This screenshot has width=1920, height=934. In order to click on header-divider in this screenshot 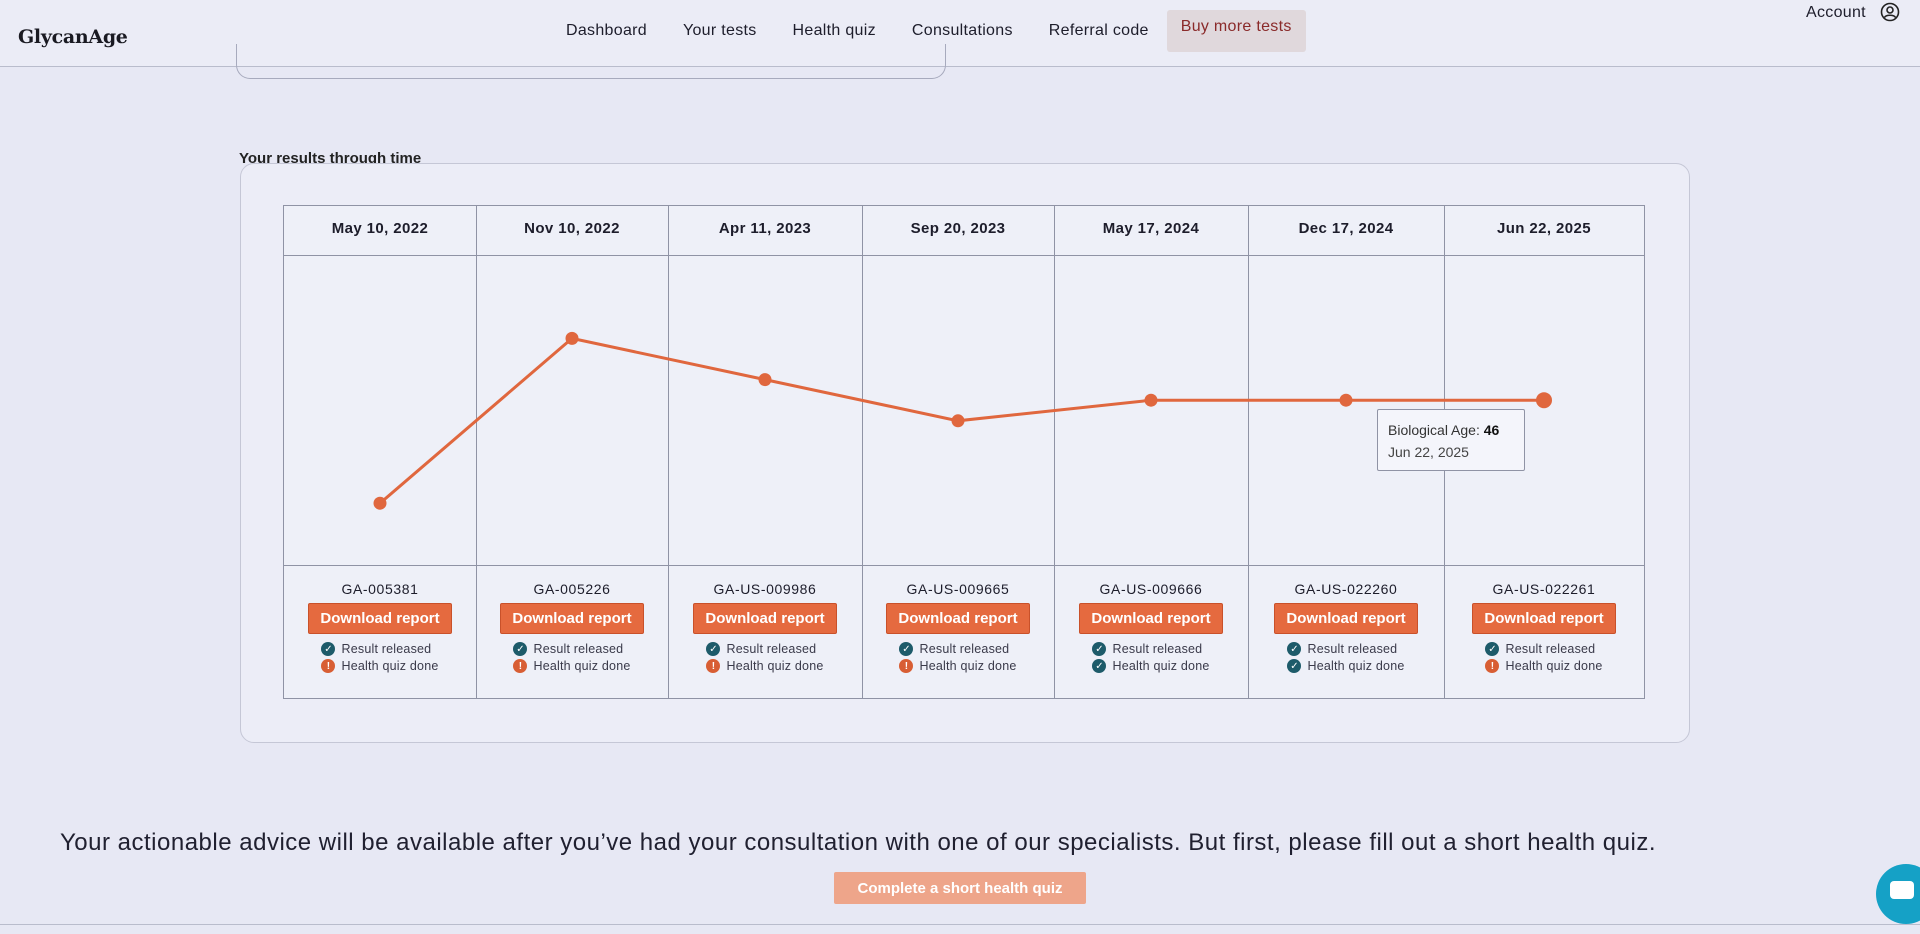, I will do `click(964, 255)`.